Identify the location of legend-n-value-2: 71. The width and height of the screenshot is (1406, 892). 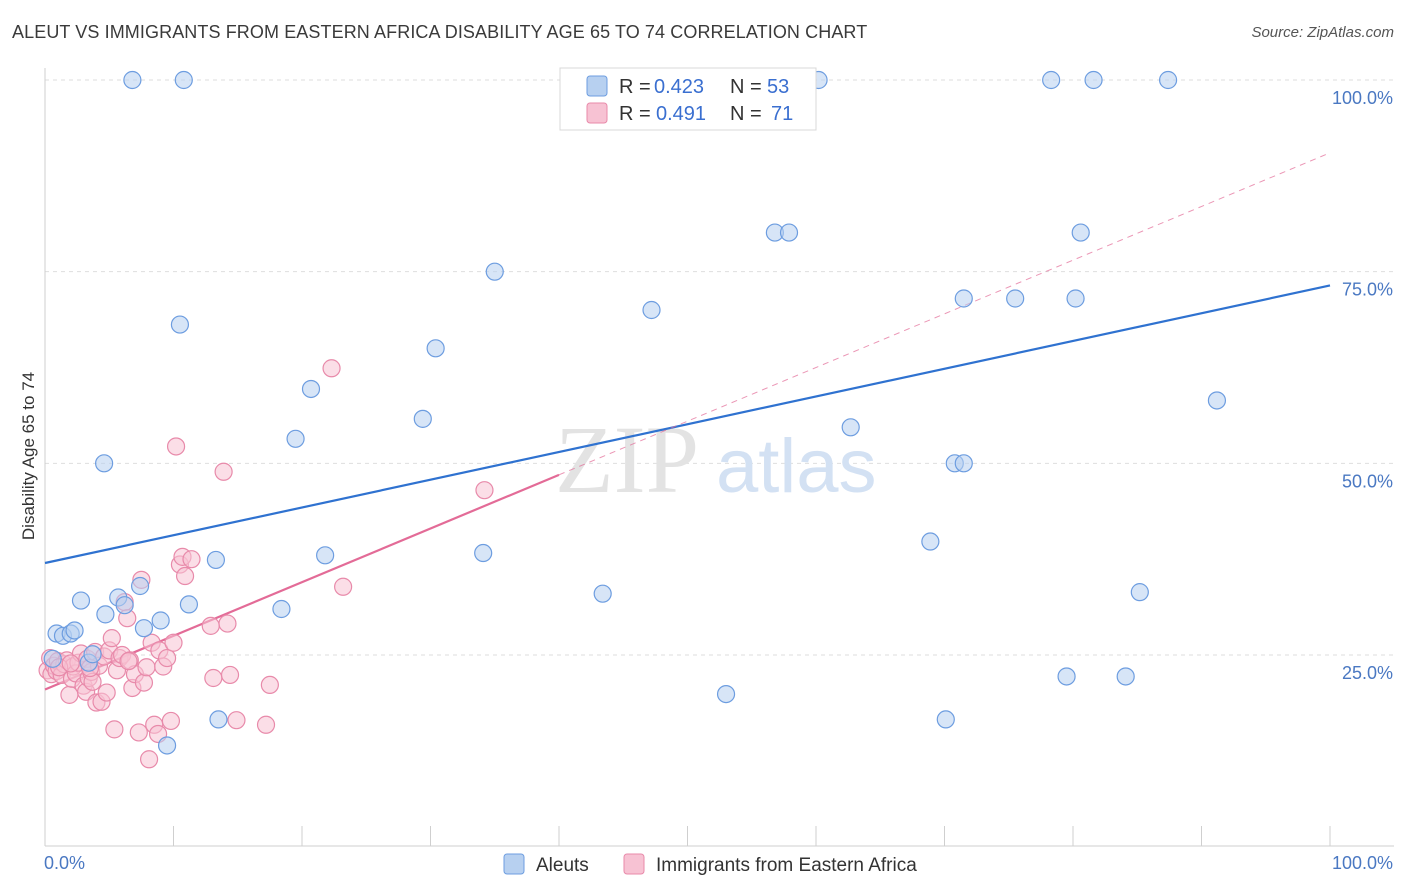
(782, 114).